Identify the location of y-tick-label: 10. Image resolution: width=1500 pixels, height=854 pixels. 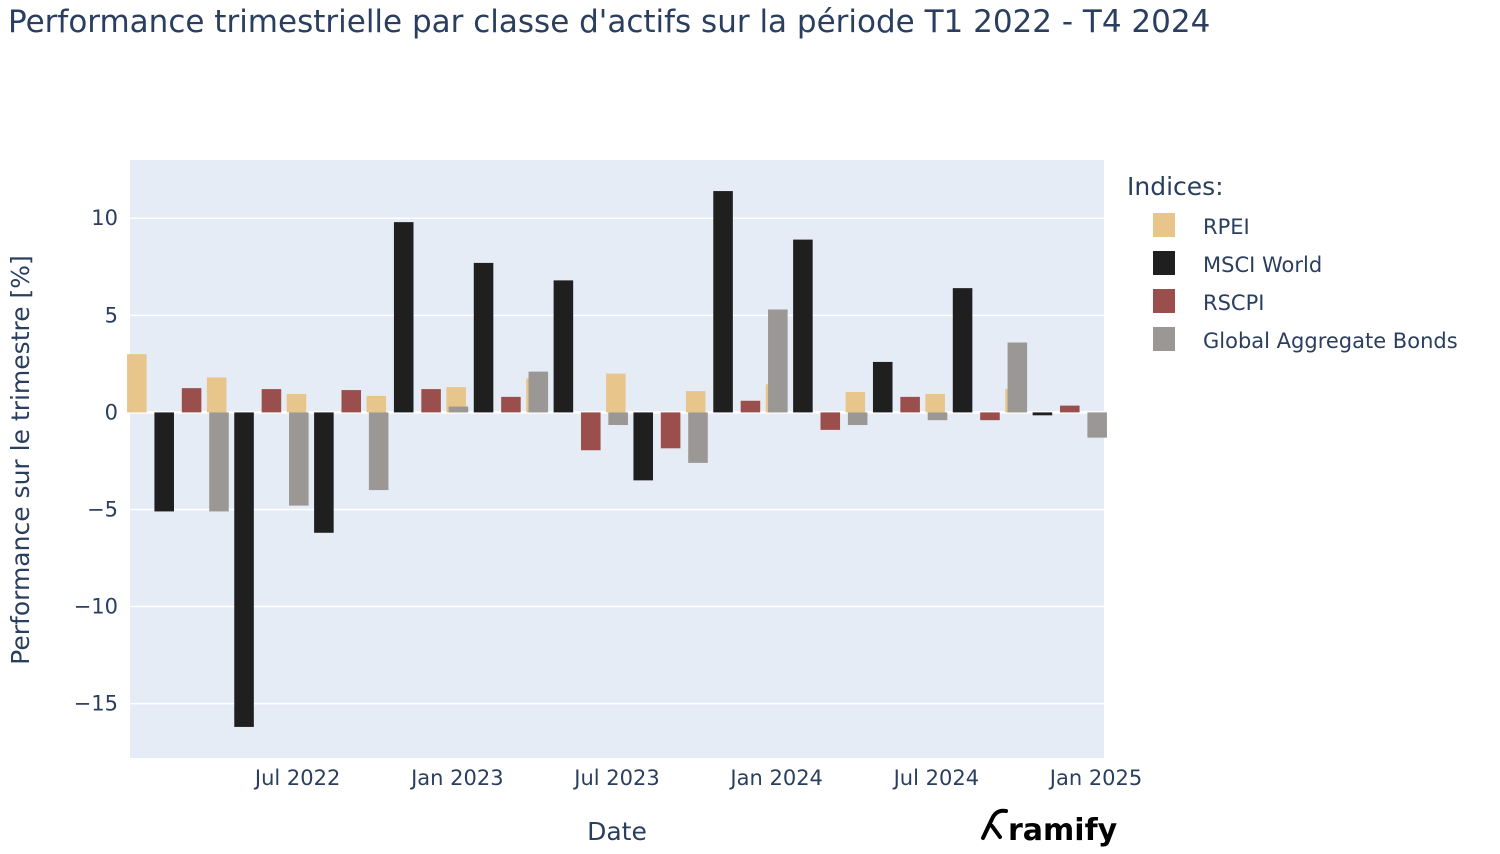
(104, 218).